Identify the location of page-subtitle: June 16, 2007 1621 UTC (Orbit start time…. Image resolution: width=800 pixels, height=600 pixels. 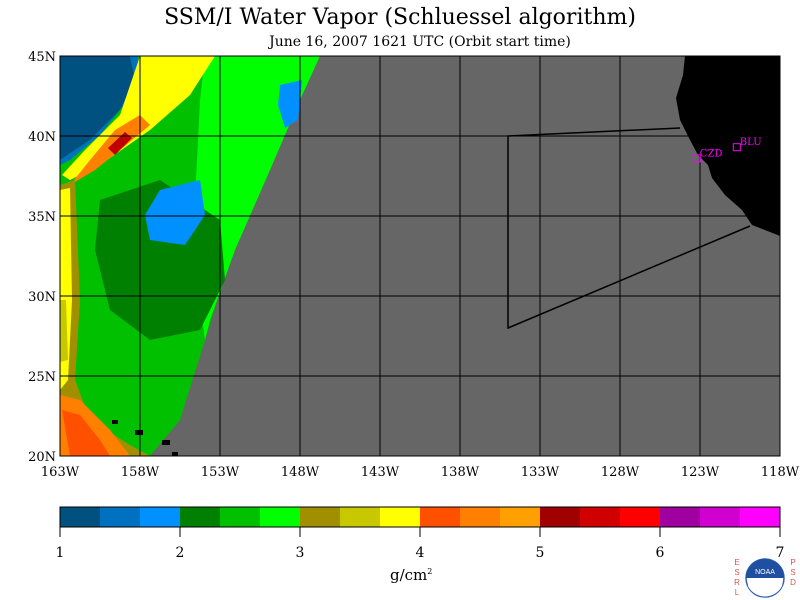
(420, 42).